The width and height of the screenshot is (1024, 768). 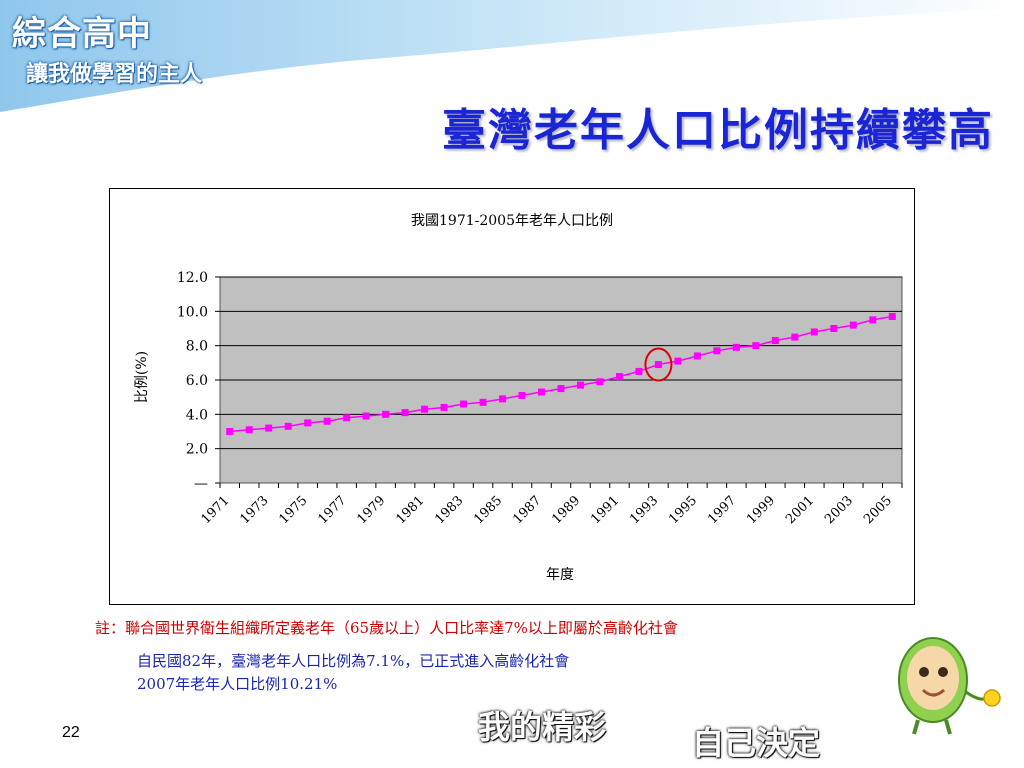 I want to click on x-tick-label: 1977, so click(x=332, y=510).